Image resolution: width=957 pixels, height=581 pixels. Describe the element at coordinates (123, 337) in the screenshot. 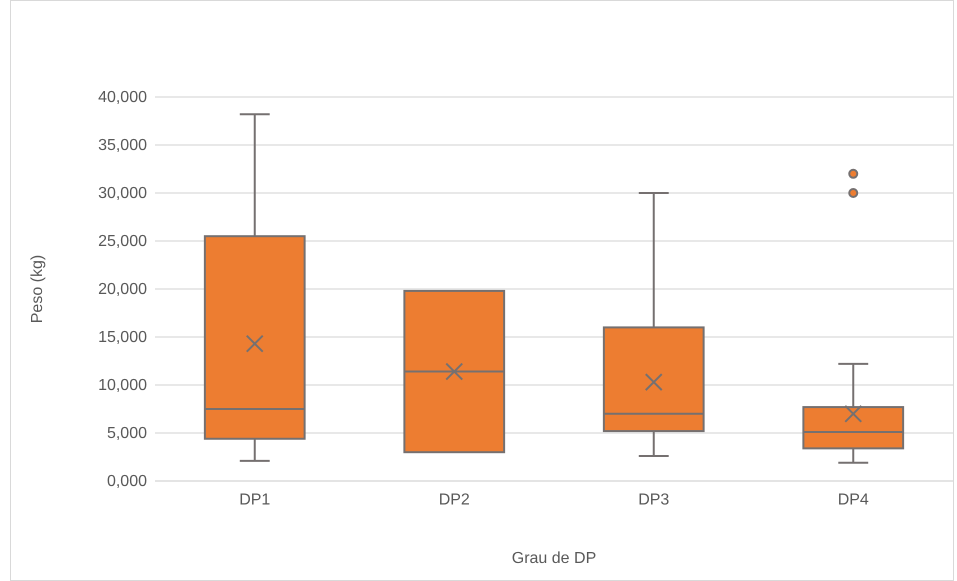

I see `y-tick-label: 15,000` at that location.